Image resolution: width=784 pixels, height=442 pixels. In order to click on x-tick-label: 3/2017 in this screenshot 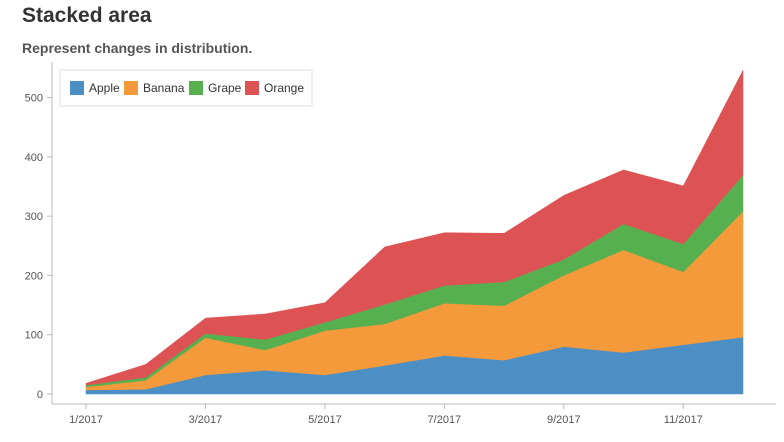, I will do `click(206, 420)`.